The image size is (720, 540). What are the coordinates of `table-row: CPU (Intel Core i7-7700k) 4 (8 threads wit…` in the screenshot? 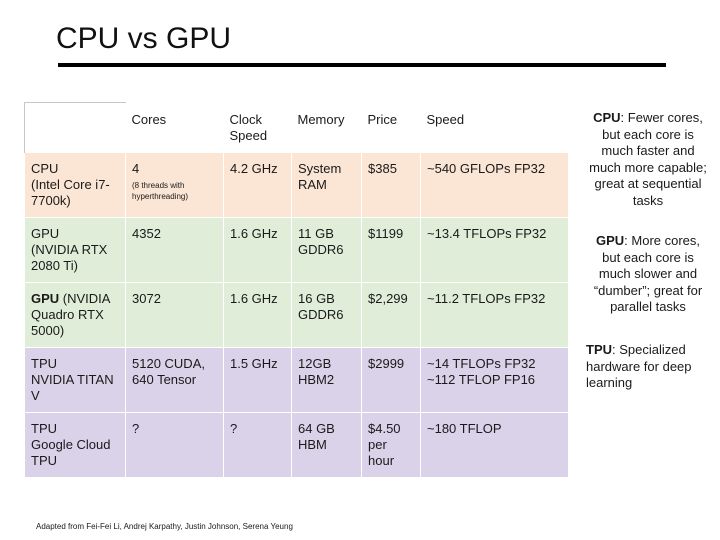 It's located at (296, 185).